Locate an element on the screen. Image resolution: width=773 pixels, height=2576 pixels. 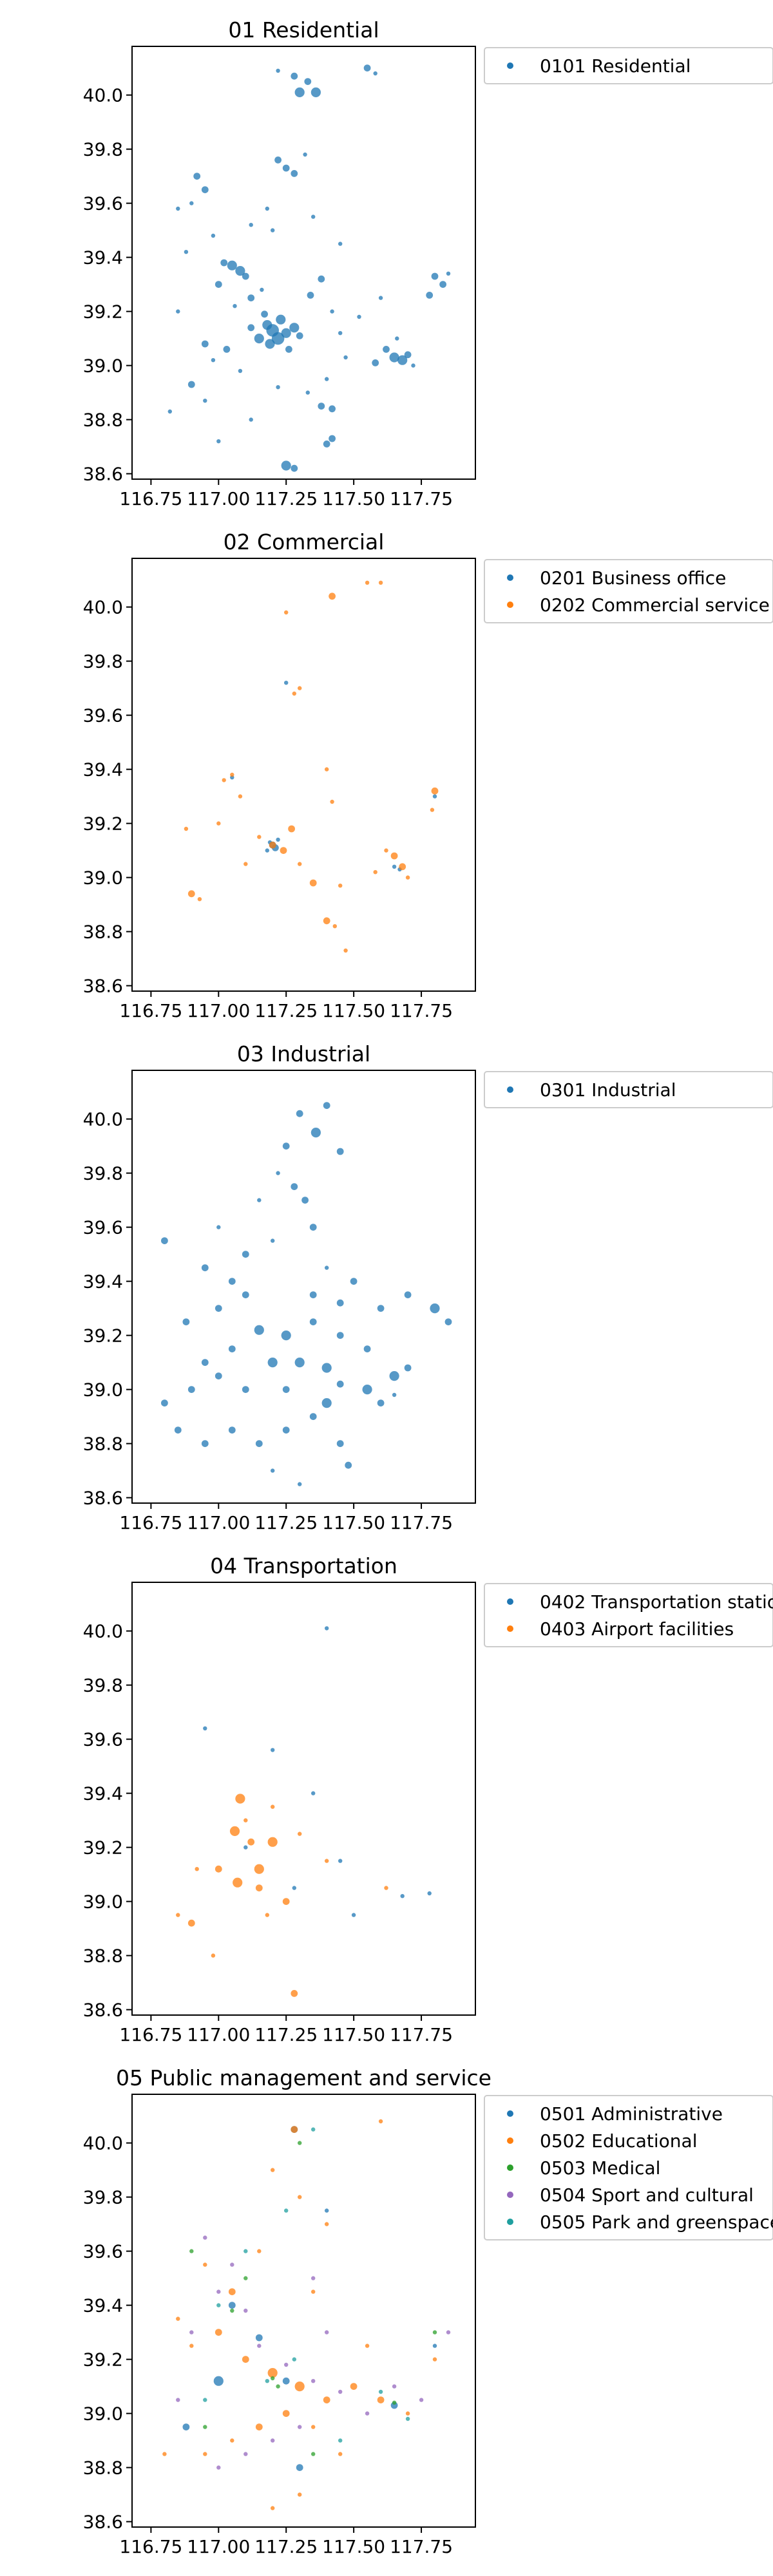
panel-title: 05 Public management and service is located at coordinates (303, 2077).